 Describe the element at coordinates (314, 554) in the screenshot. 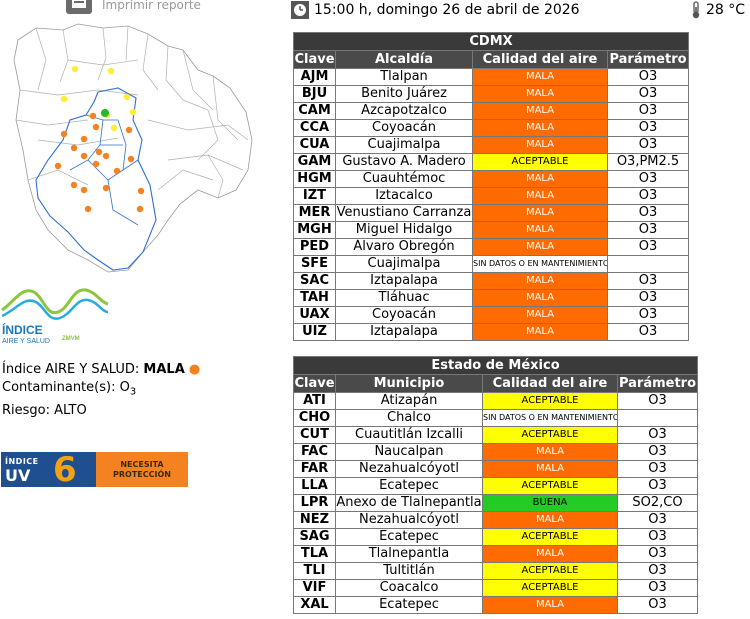

I see `station-code: TLA` at that location.